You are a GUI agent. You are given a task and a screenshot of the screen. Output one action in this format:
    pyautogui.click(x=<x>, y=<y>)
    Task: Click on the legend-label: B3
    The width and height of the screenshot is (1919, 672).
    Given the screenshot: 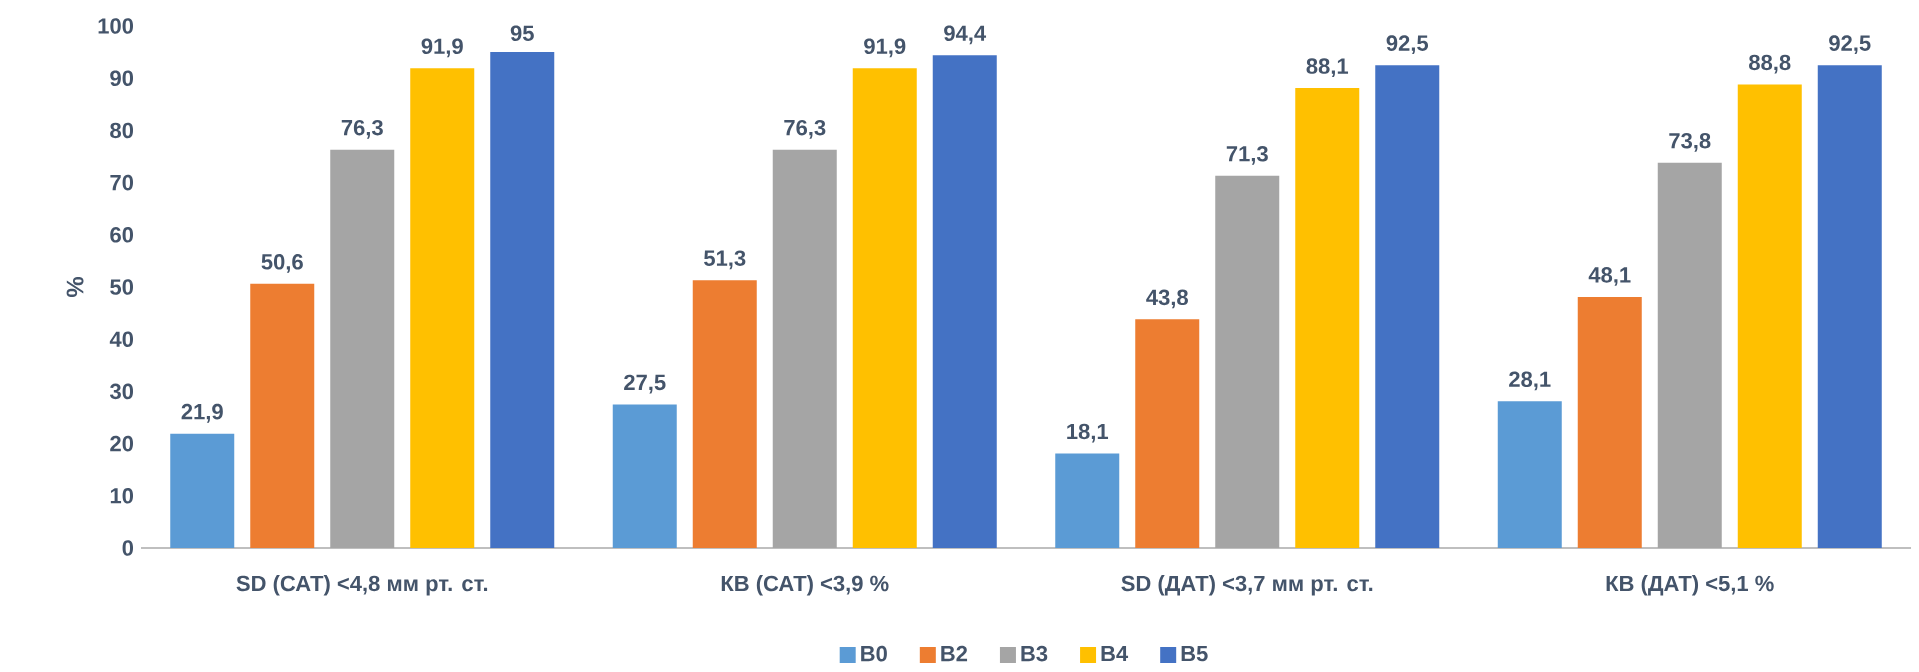 What is the action you would take?
    pyautogui.click(x=1034, y=653)
    